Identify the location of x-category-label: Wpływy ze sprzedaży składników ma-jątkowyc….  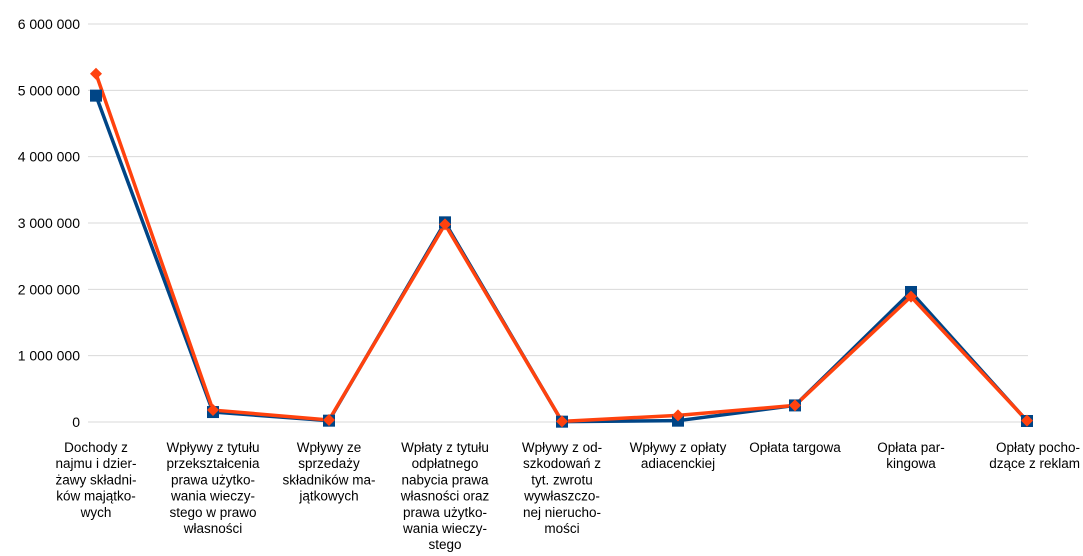
(328, 472).